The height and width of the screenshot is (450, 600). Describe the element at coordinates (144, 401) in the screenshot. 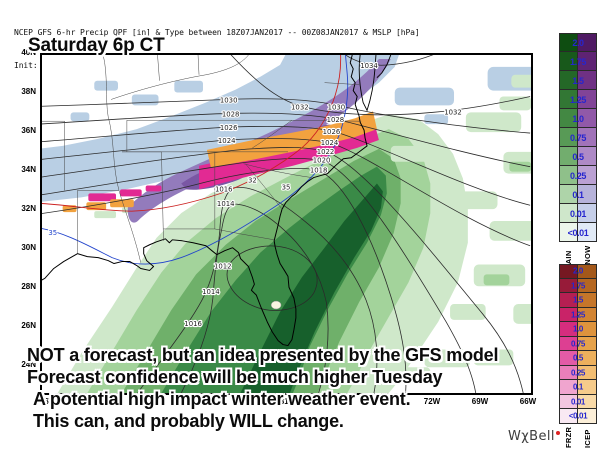

I see `lon-label: 90W` at that location.